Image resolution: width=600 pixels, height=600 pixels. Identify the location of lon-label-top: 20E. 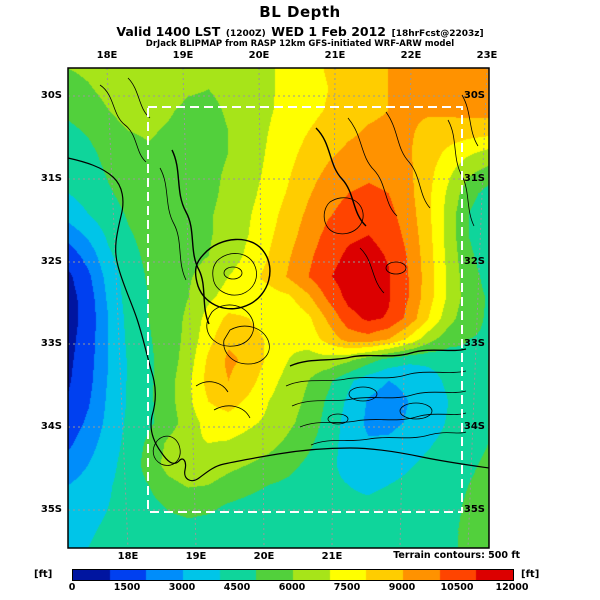
(259, 55).